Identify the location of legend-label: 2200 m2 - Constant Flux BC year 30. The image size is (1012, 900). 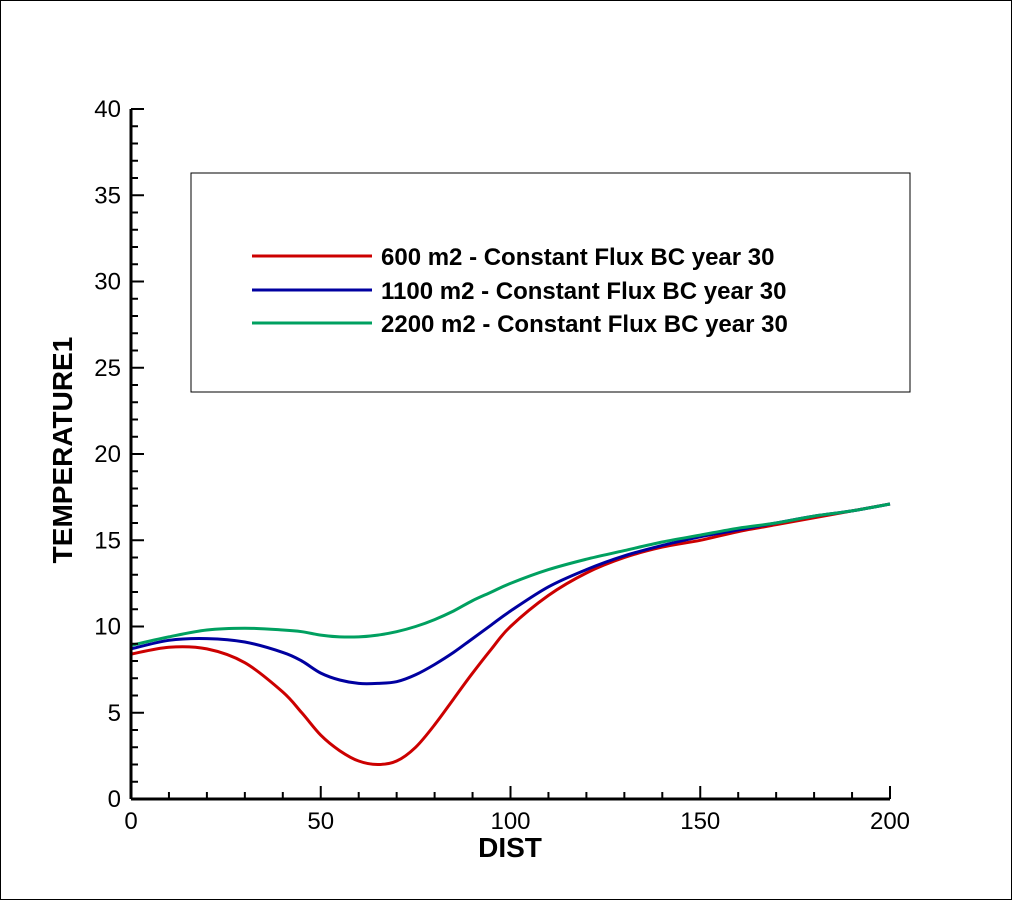
(584, 324).